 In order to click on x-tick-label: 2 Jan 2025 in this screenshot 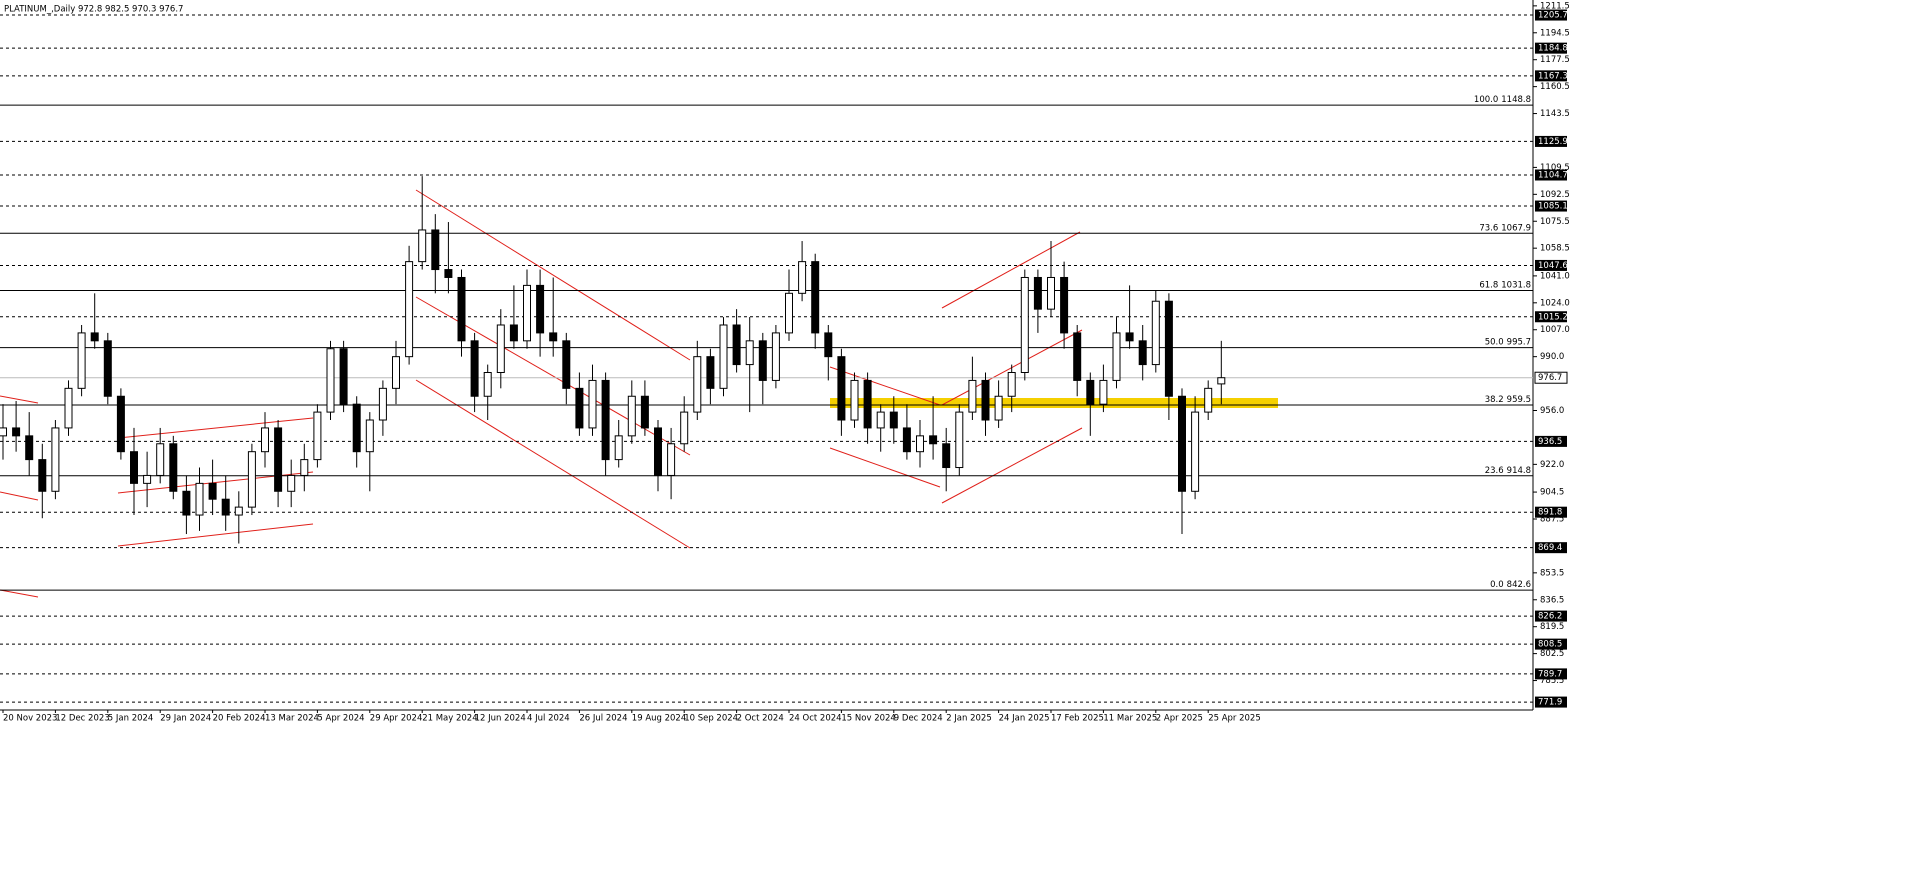, I will do `click(969, 719)`.